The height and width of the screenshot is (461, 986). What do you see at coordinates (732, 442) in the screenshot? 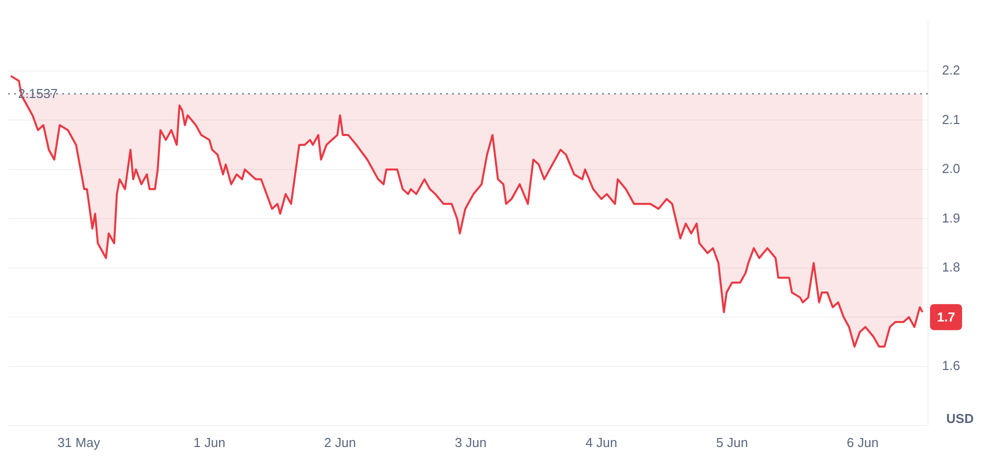
I see `x-tick-label: 5 Jun` at bounding box center [732, 442].